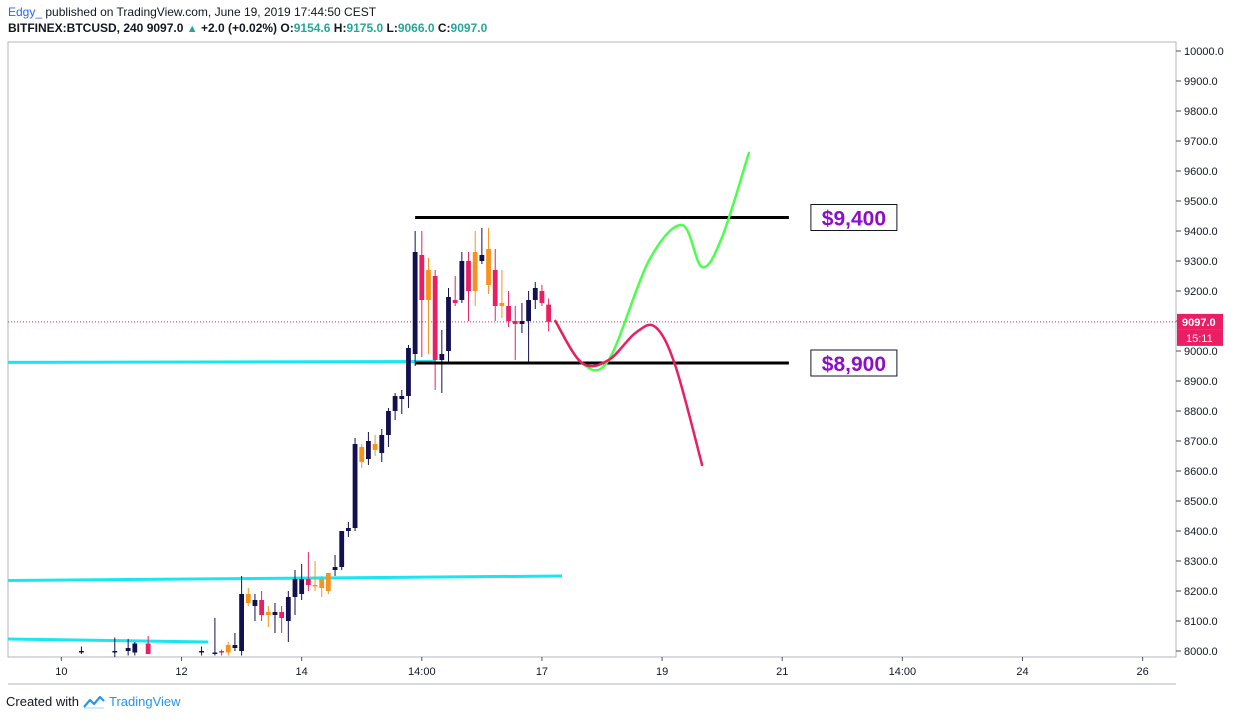 The image size is (1238, 720). Describe the element at coordinates (542, 672) in the screenshot. I see `x-tick-label: 17` at that location.